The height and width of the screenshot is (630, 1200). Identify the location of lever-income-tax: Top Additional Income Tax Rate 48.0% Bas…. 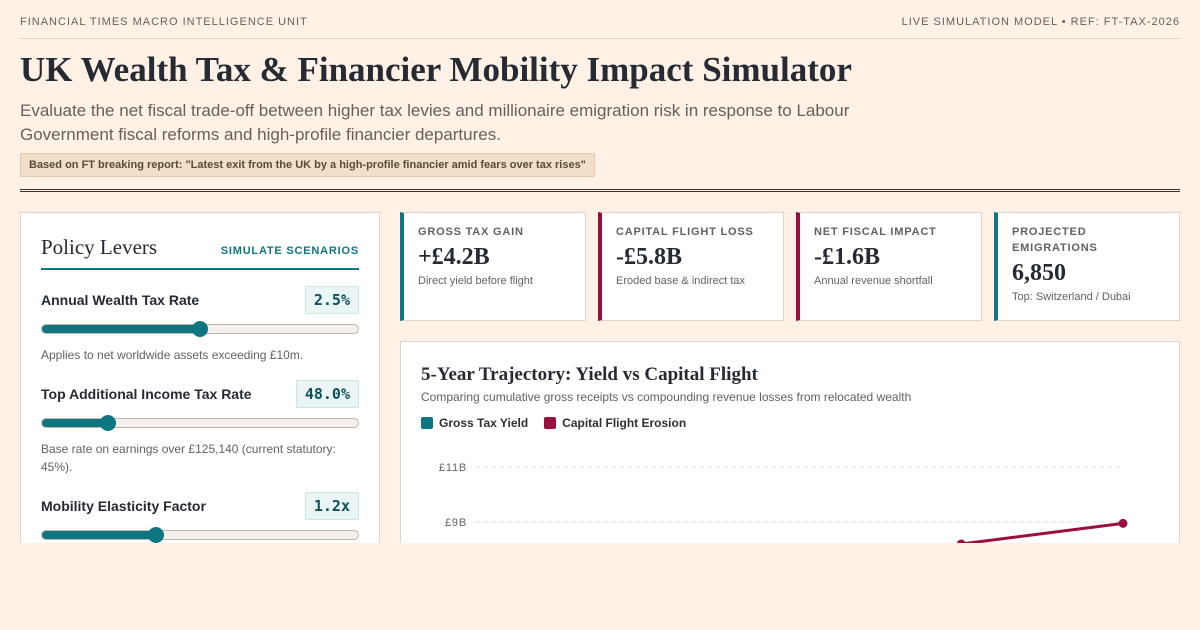
(200, 428).